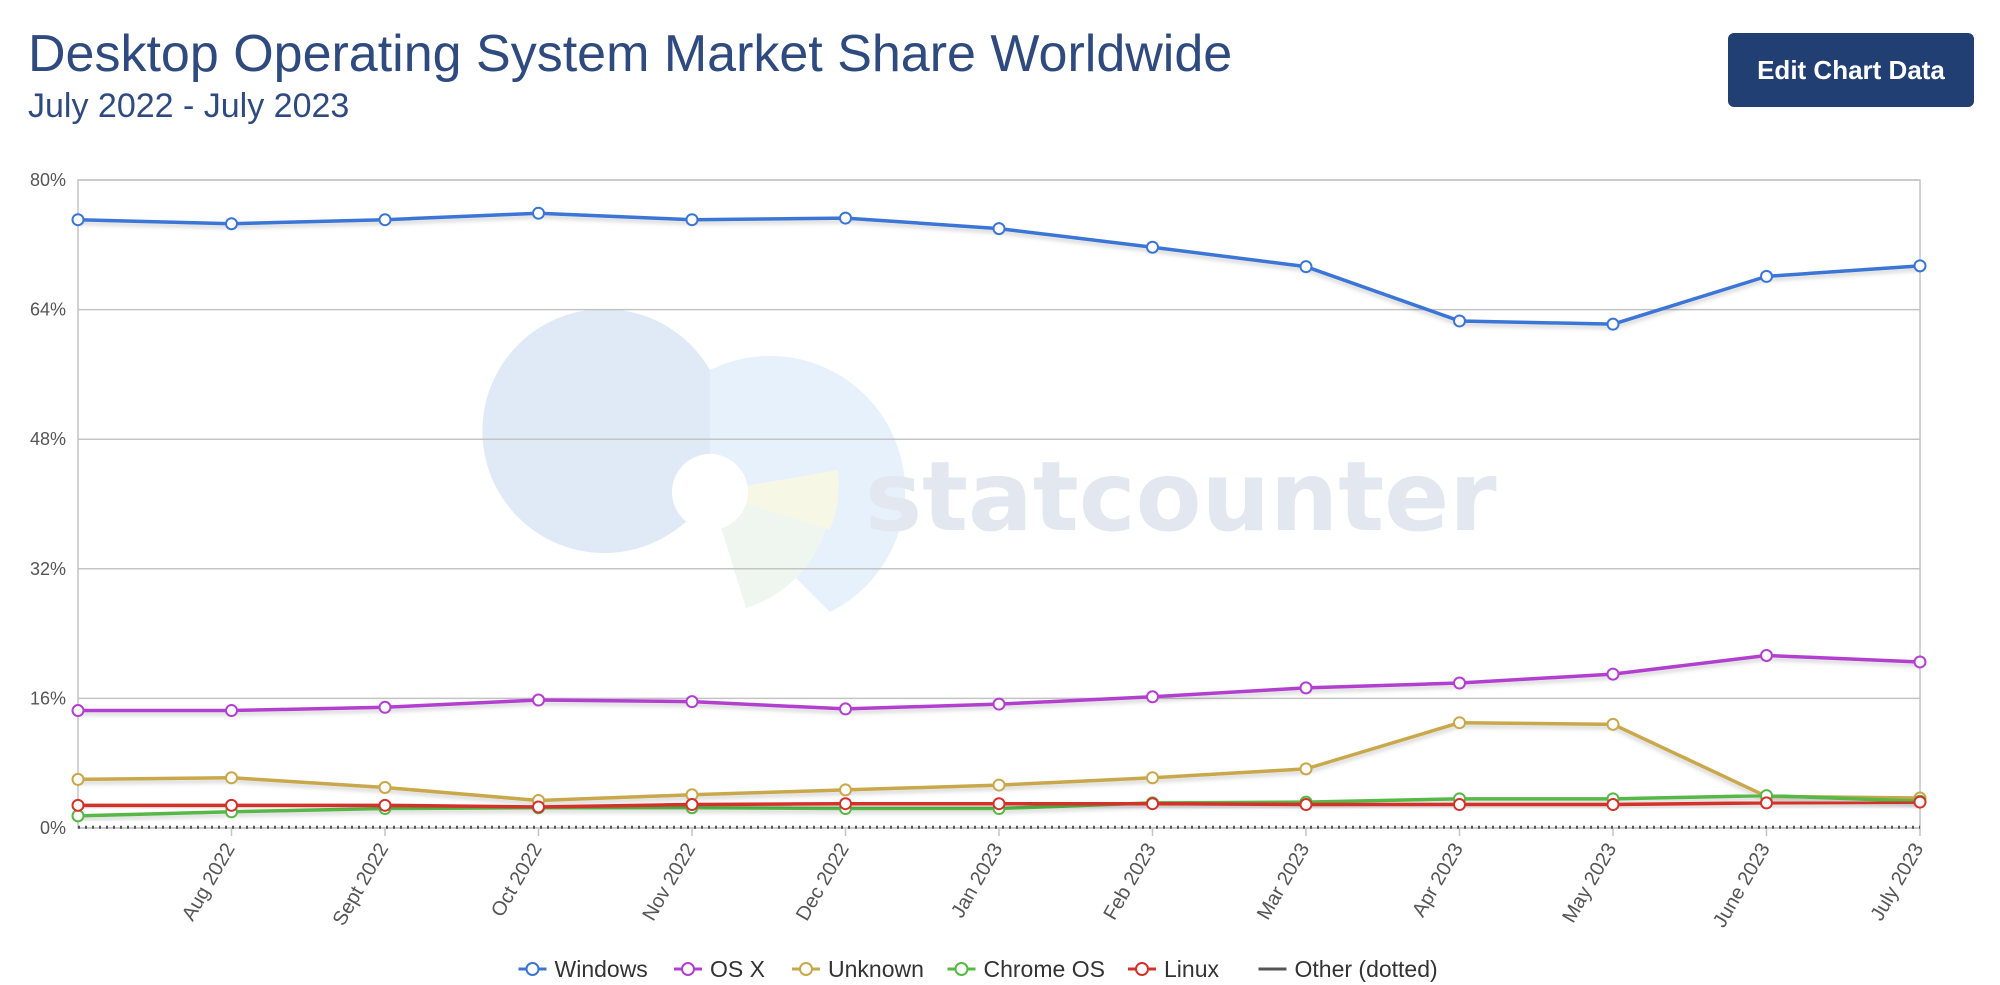 Image resolution: width=2000 pixels, height=985 pixels. I want to click on x-tick-label: Oct 2022, so click(517, 880).